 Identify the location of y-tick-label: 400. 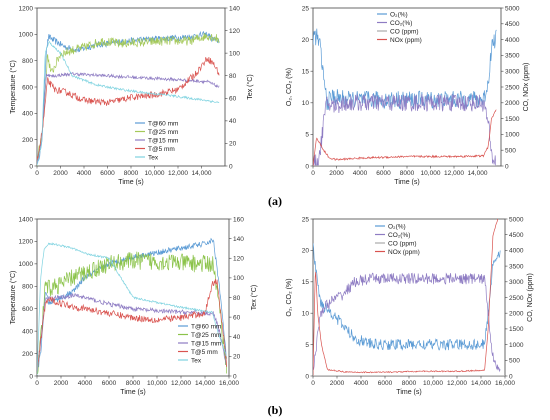
(27, 331).